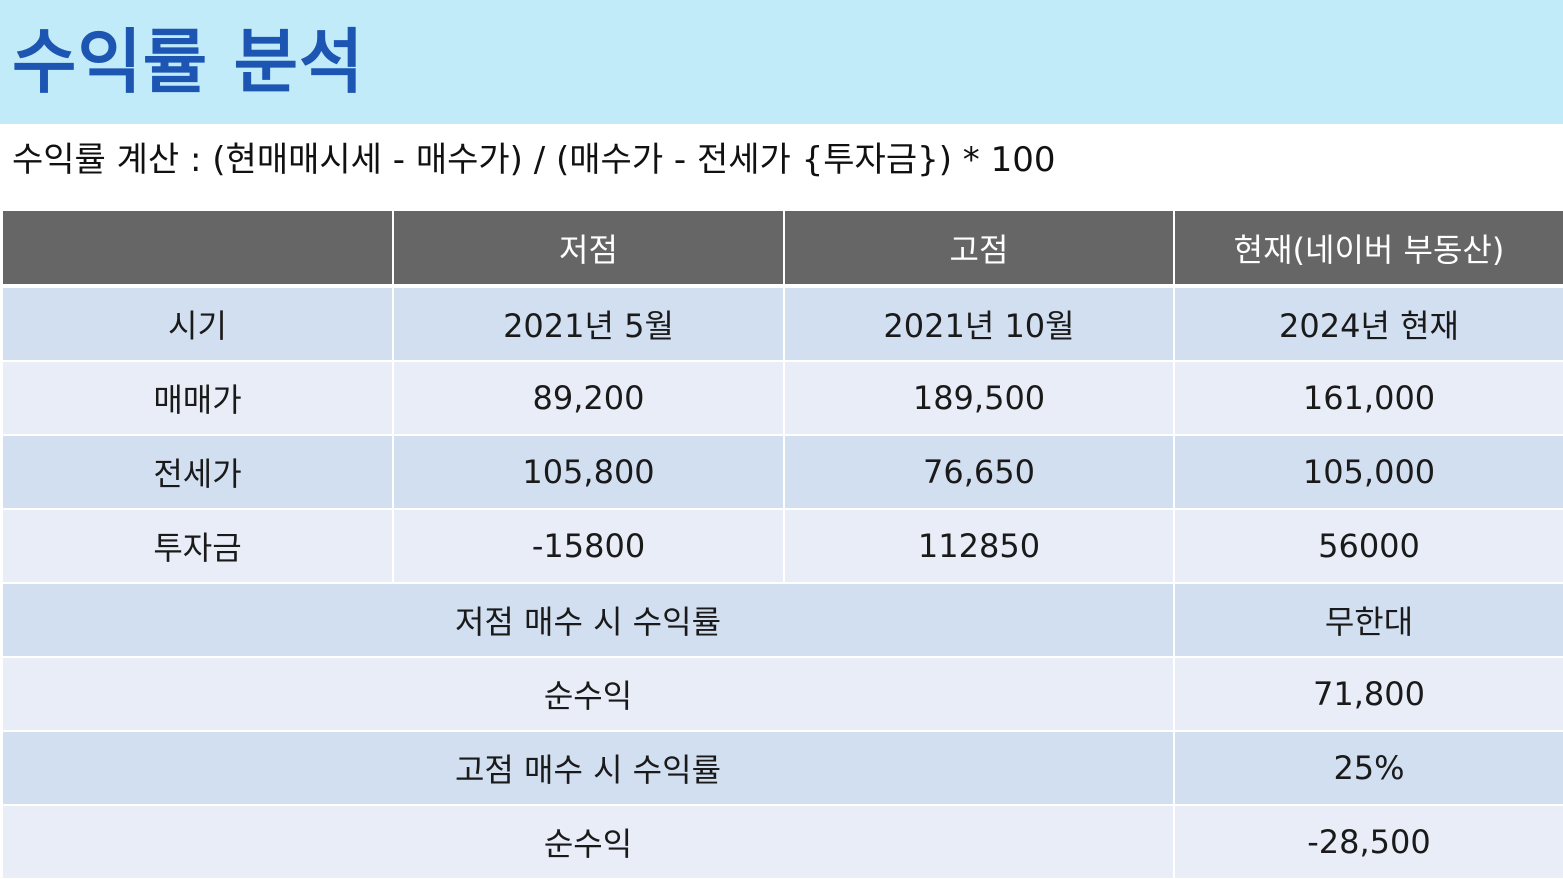 This screenshot has width=1563, height=879. I want to click on summary-row-low-net-profit: 순수익 71,800, so click(783, 693).